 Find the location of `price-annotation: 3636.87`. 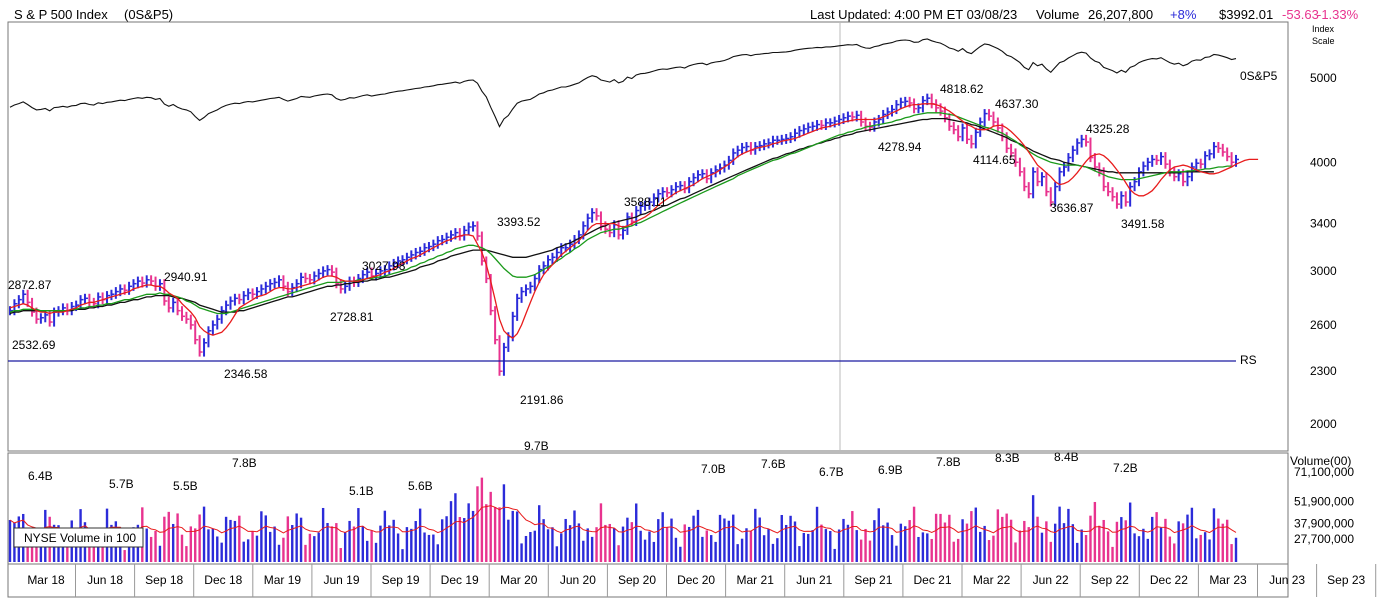

price-annotation: 3636.87 is located at coordinates (1072, 208).